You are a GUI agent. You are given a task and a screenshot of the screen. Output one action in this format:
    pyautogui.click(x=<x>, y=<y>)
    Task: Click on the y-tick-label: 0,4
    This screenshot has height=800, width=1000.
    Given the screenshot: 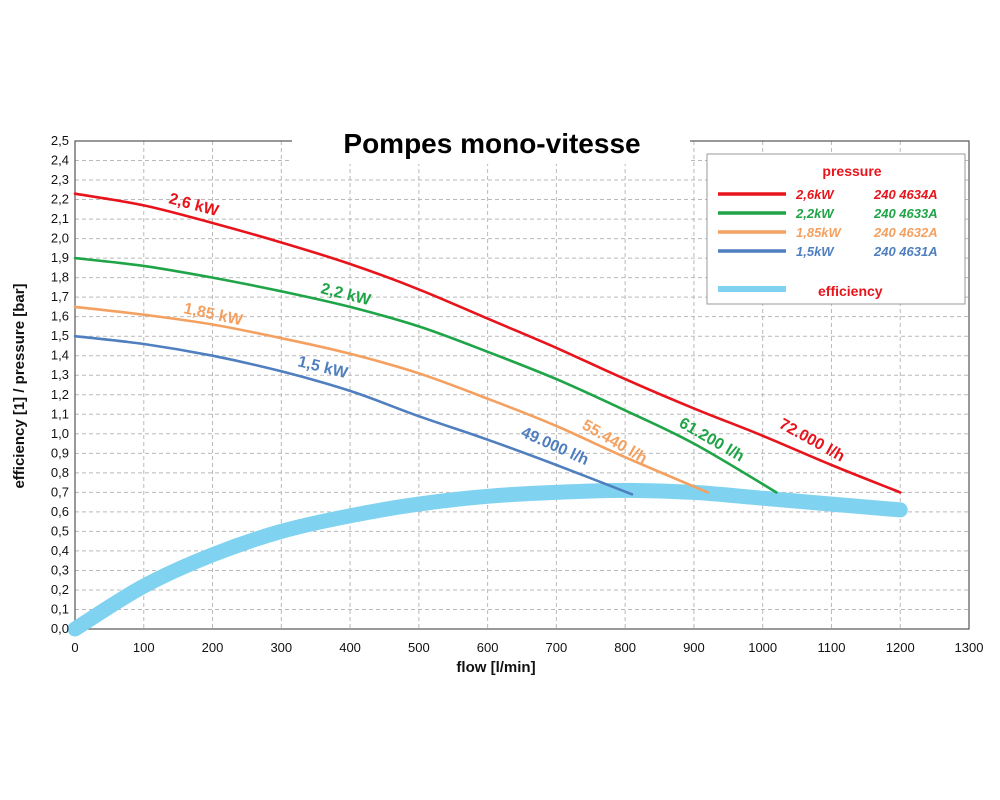 What is the action you would take?
    pyautogui.click(x=60, y=550)
    